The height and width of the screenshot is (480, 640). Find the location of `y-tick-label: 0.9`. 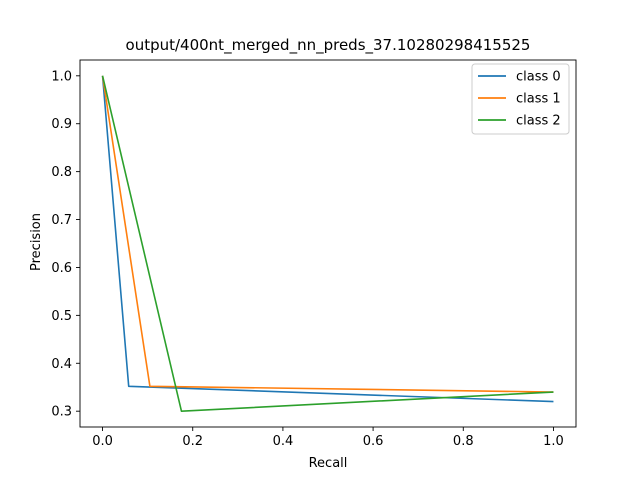

y-tick-label: 0.9 is located at coordinates (61, 124).